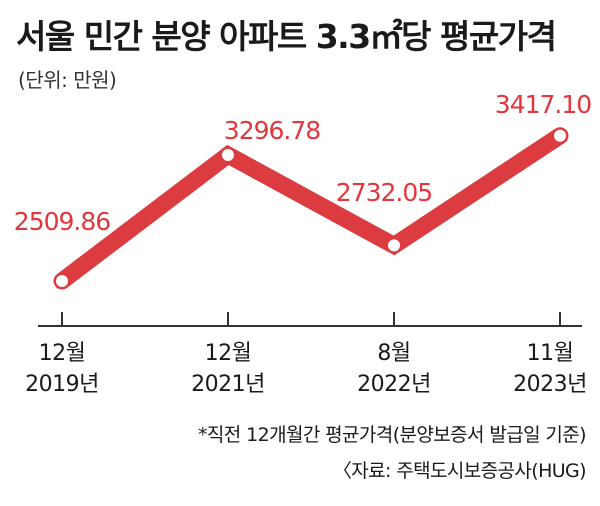  I want to click on x-tick-year: 2021년, so click(228, 384).